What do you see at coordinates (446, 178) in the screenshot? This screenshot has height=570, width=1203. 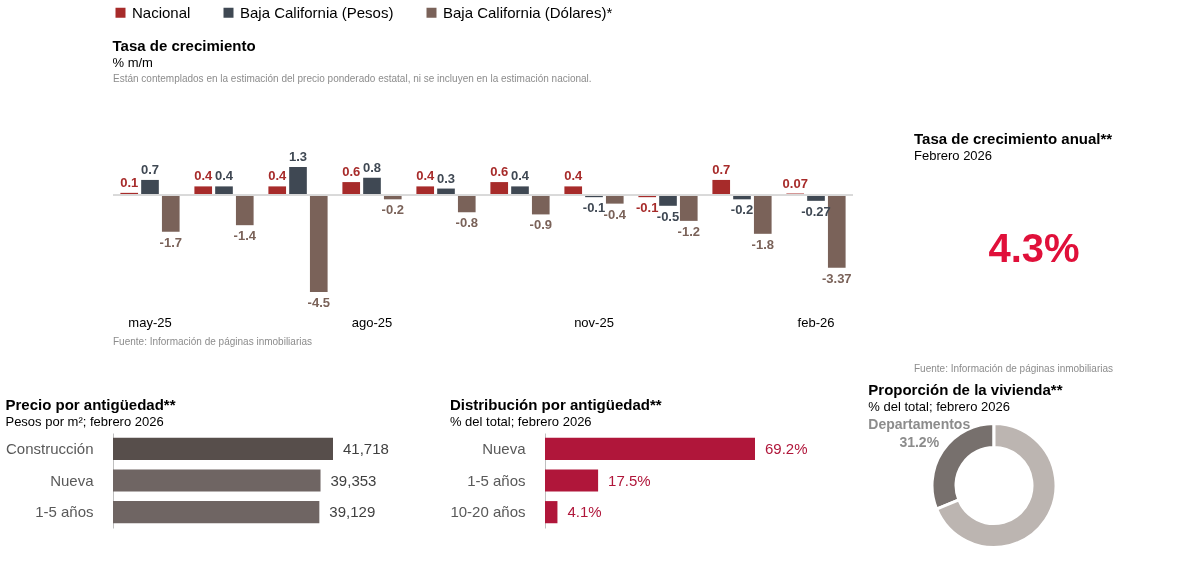 I see `data-label: 0.3` at bounding box center [446, 178].